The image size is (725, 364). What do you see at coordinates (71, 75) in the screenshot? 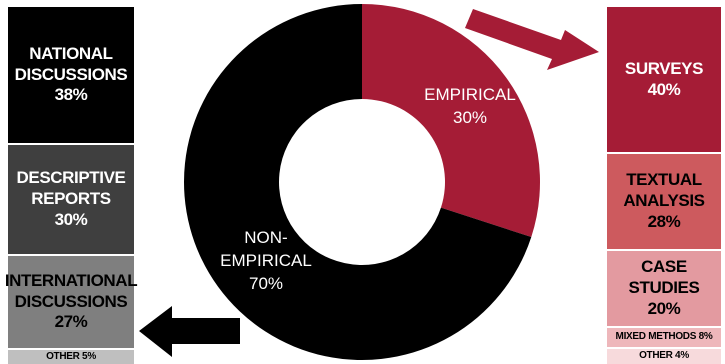
I see `box-left-national-discussions: NATIONAL DISCUSSIONS 38%` at bounding box center [71, 75].